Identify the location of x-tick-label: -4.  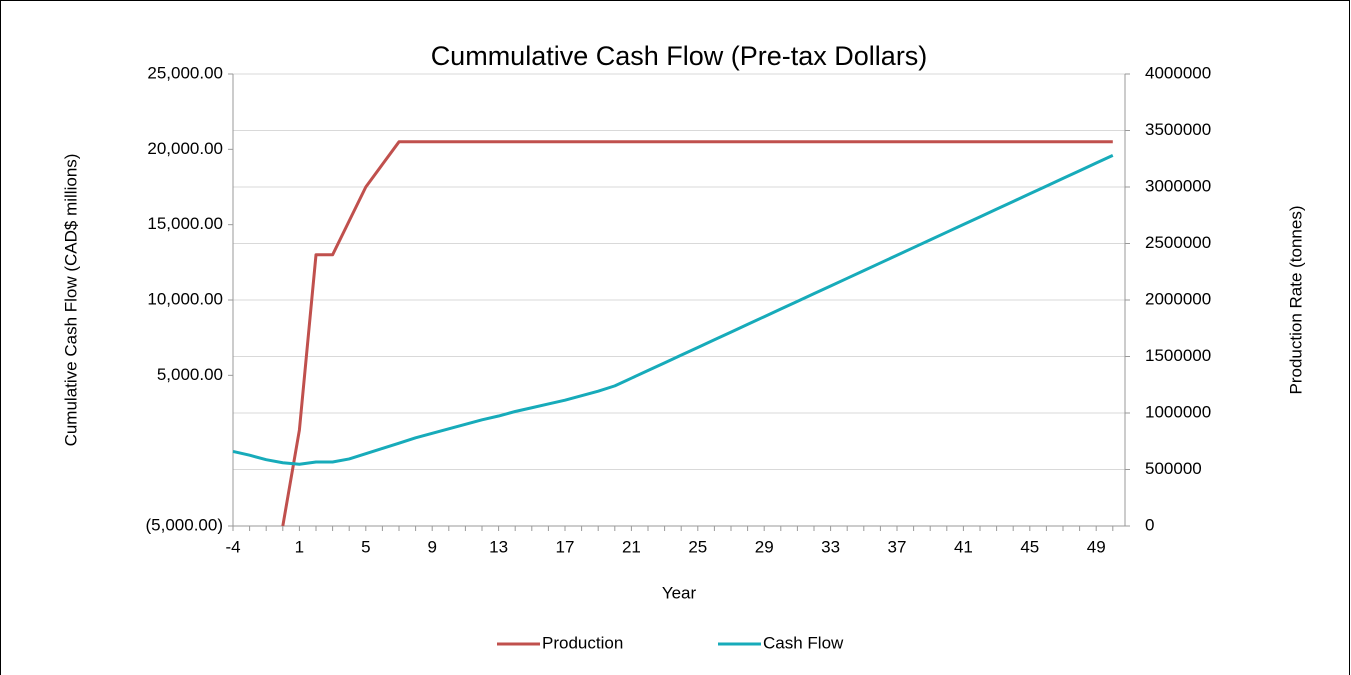
(232, 546).